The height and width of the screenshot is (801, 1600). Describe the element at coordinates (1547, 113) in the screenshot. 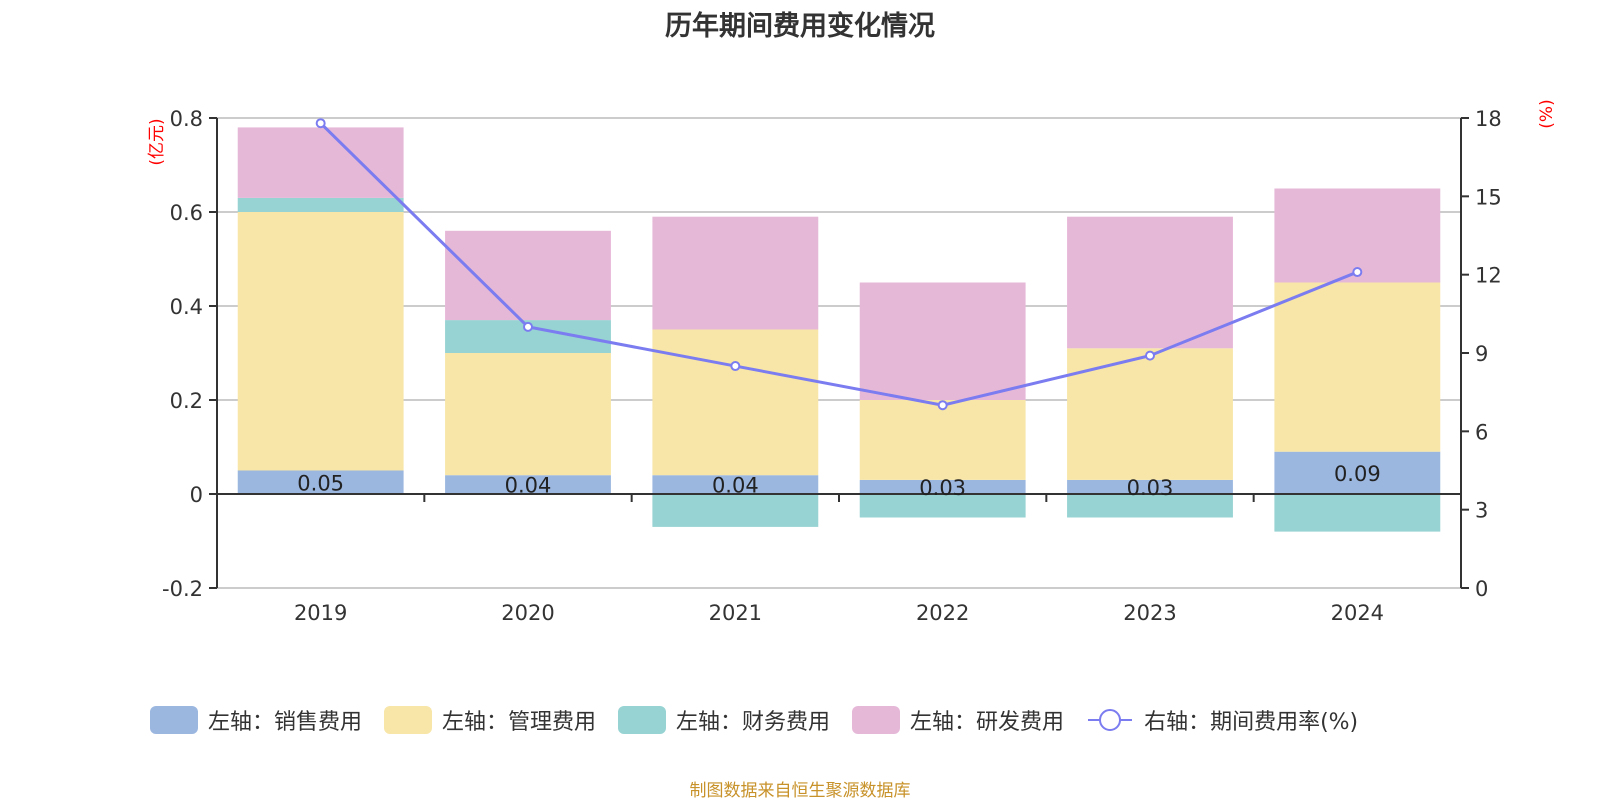

I see `right-axis-unit-label: (%)` at that location.